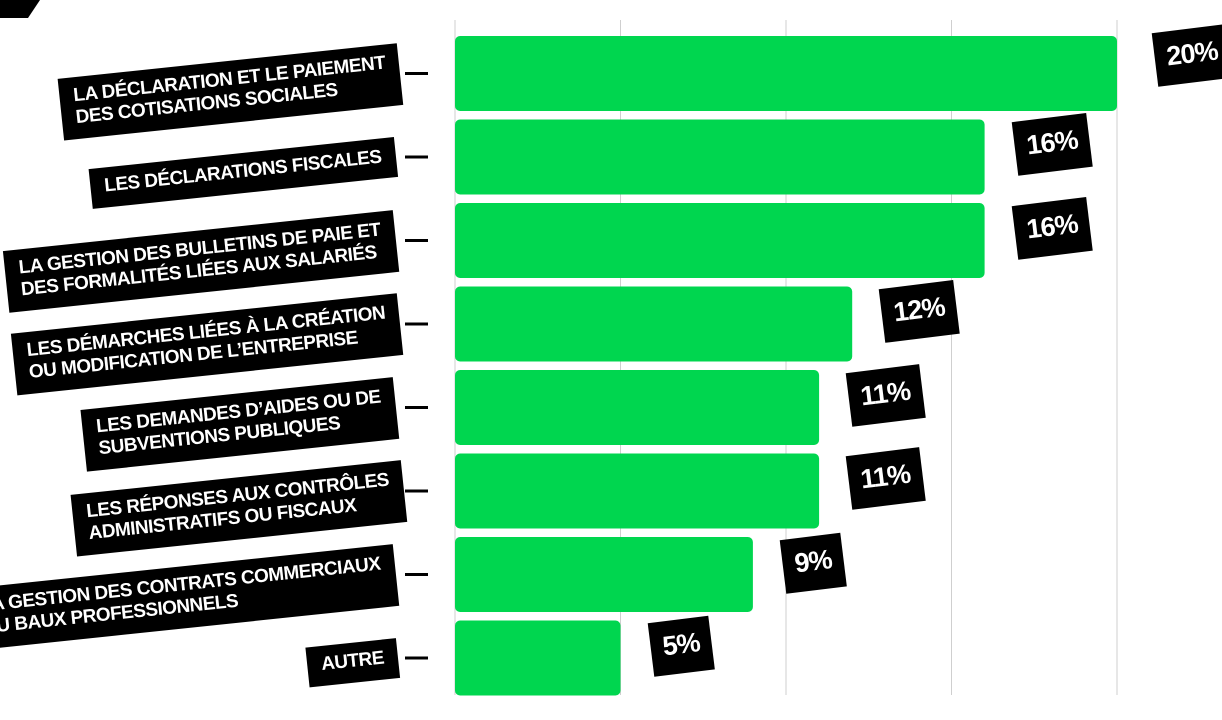 The image size is (1222, 720). Describe the element at coordinates (681, 646) in the screenshot. I see `value-label: 5%` at that location.